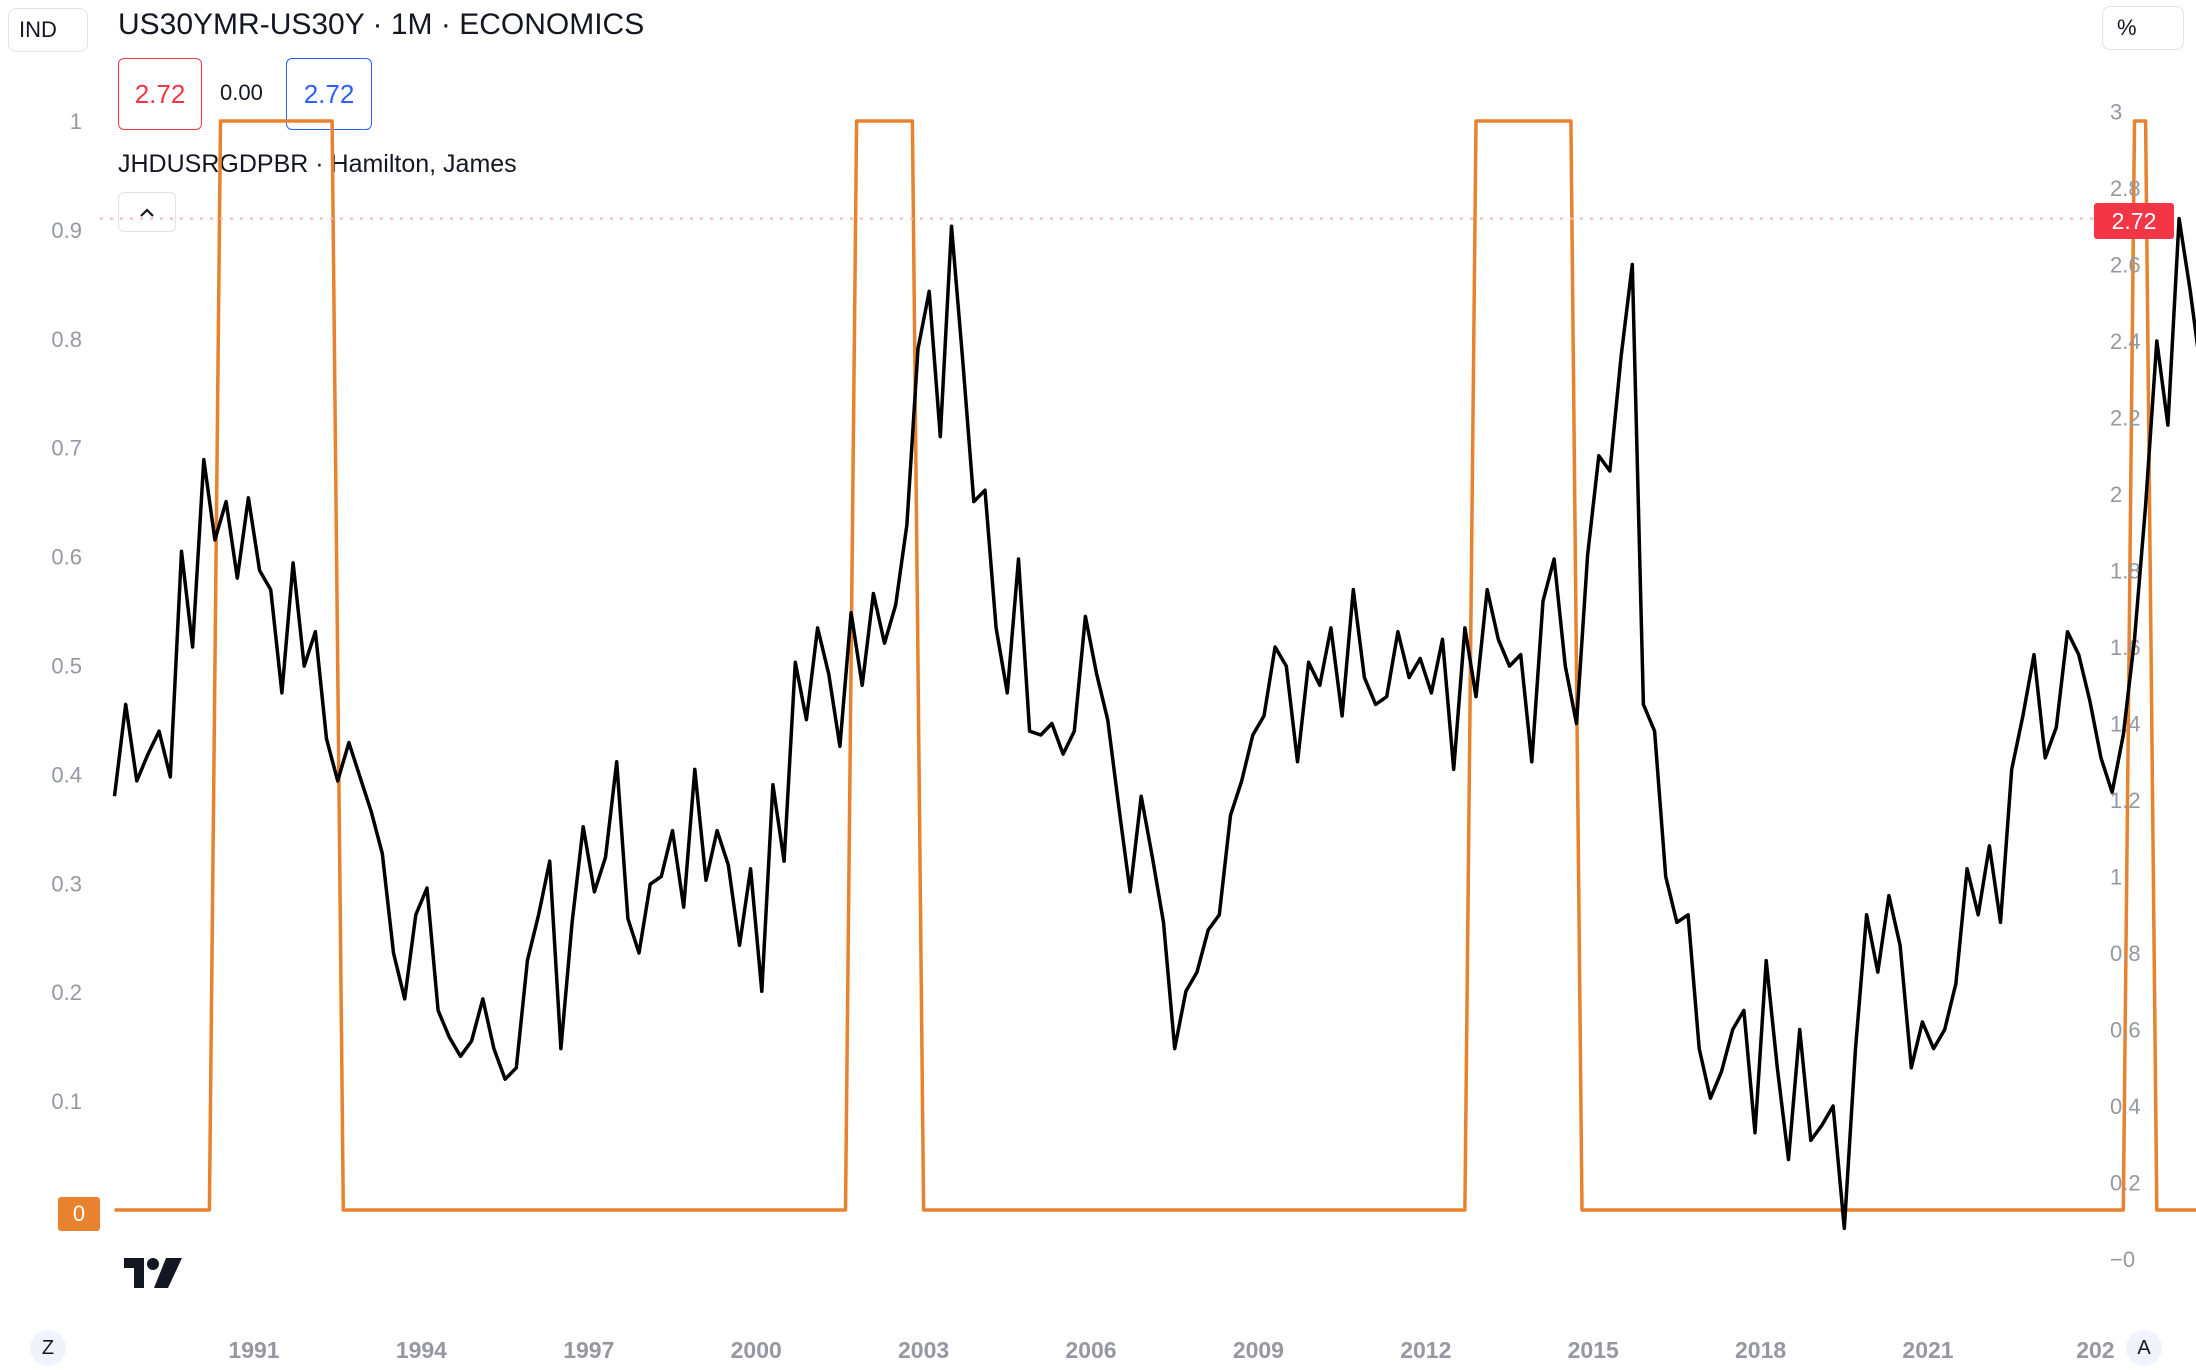 The height and width of the screenshot is (1370, 2196). Describe the element at coordinates (1927, 1350) in the screenshot. I see `x-axis-tick-label: 2021` at that location.